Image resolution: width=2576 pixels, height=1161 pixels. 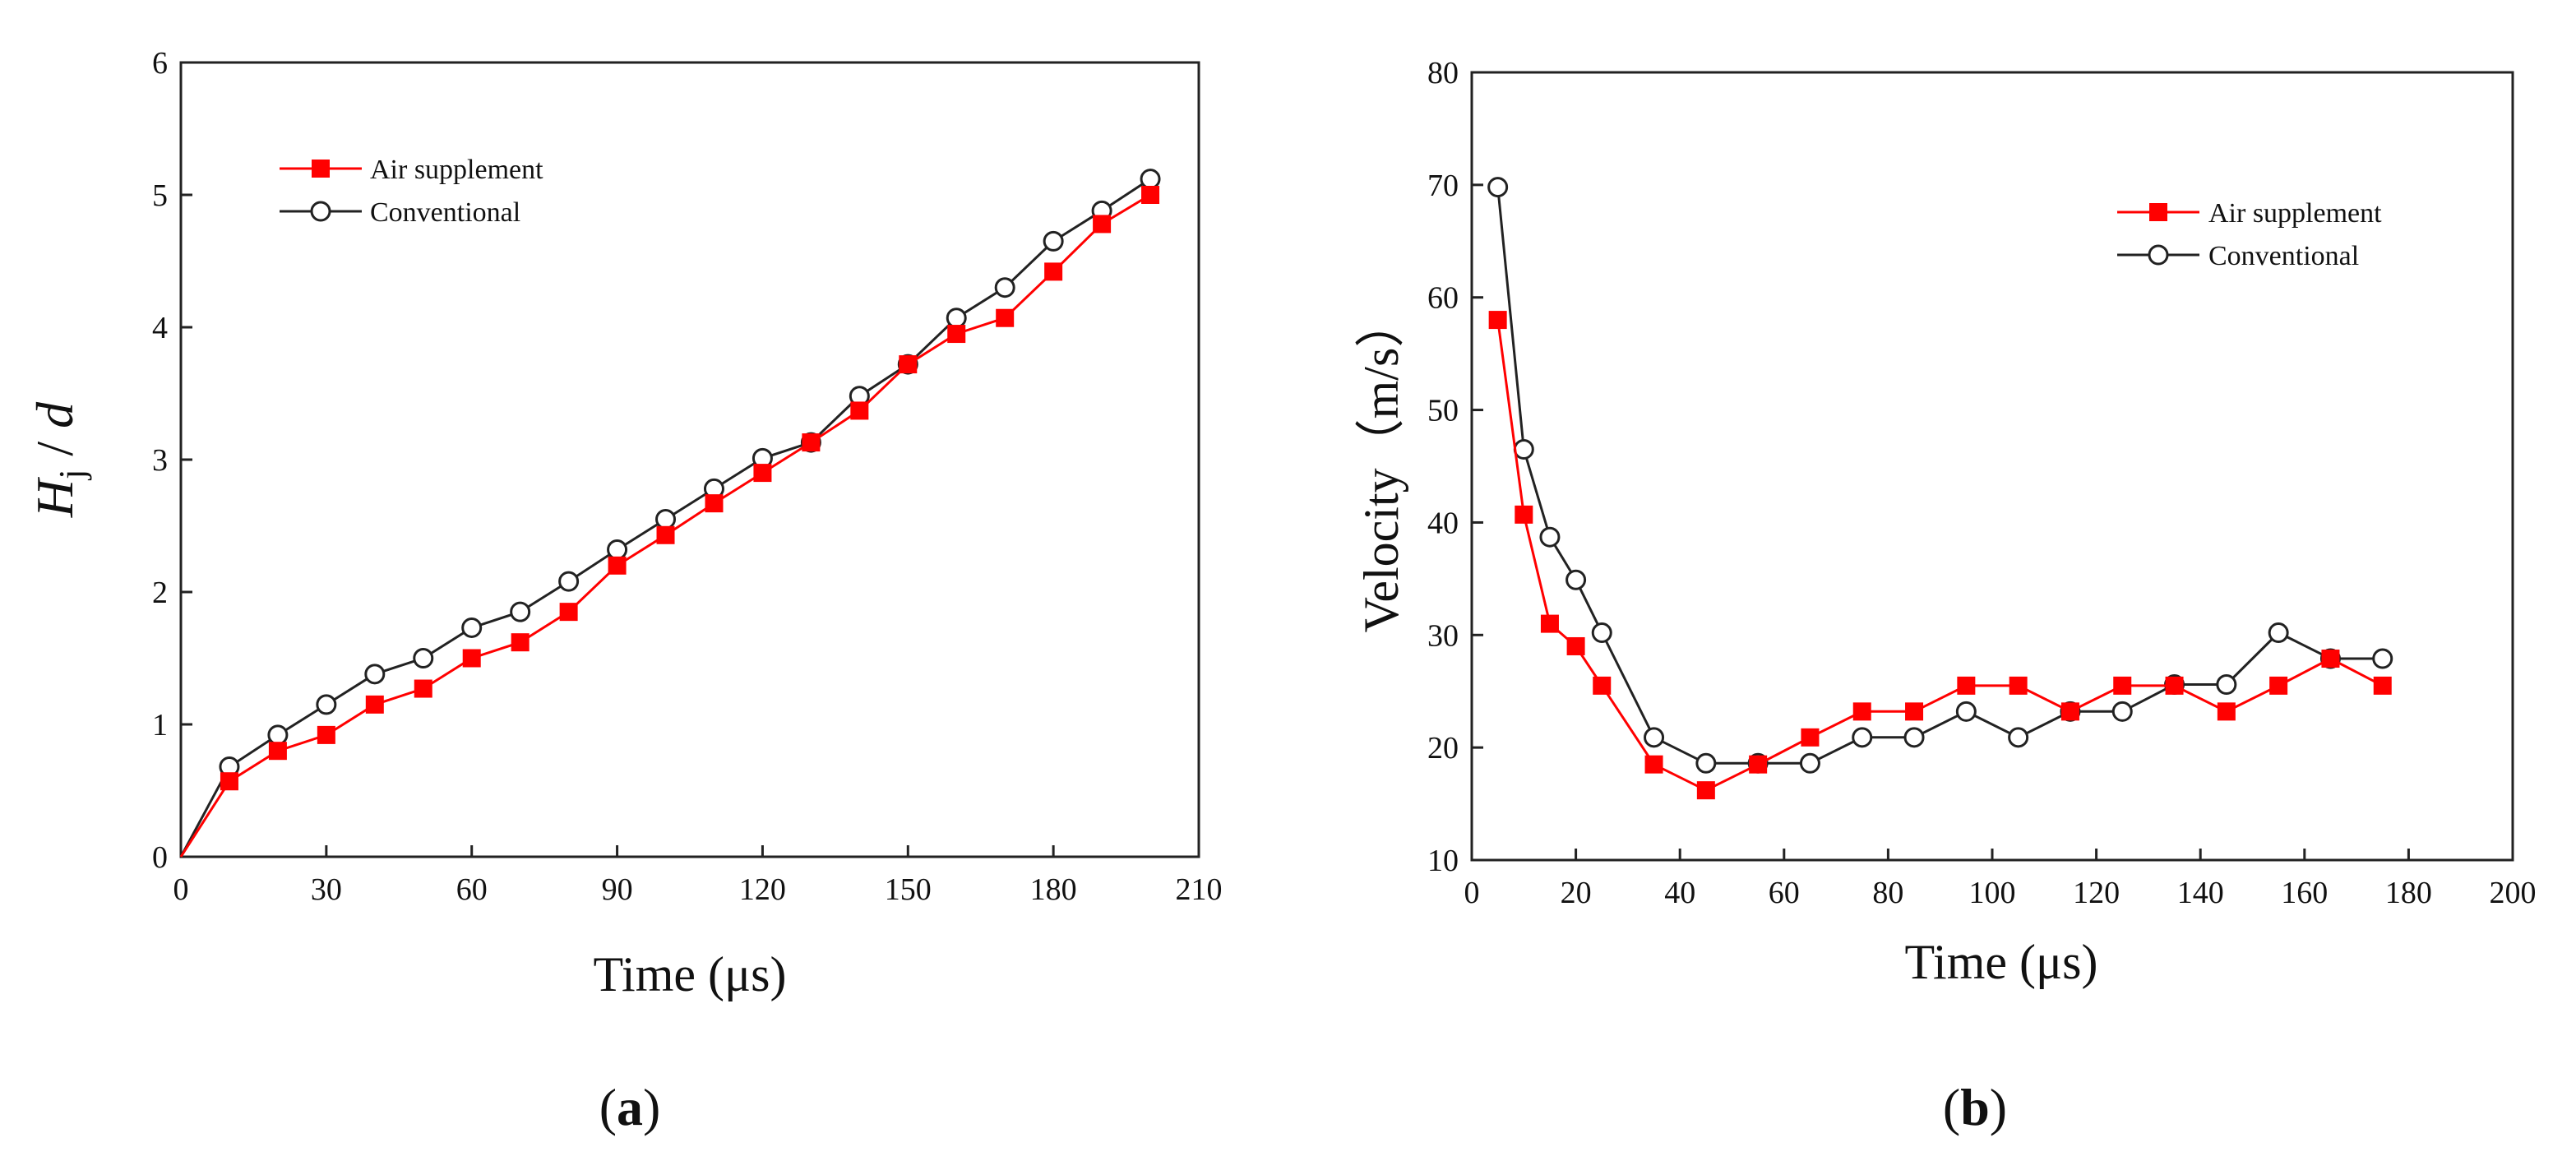 What do you see at coordinates (1472, 893) in the screenshot?
I see `chart-b-x-tick-label-0: 0` at bounding box center [1472, 893].